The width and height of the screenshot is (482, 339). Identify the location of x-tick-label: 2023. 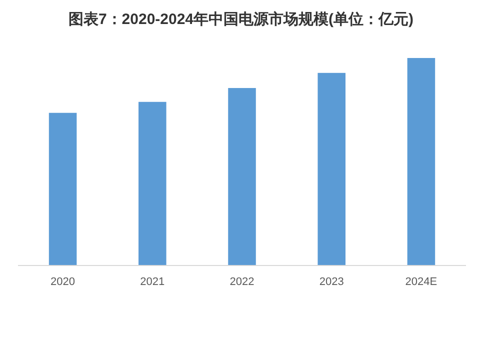
(331, 282).